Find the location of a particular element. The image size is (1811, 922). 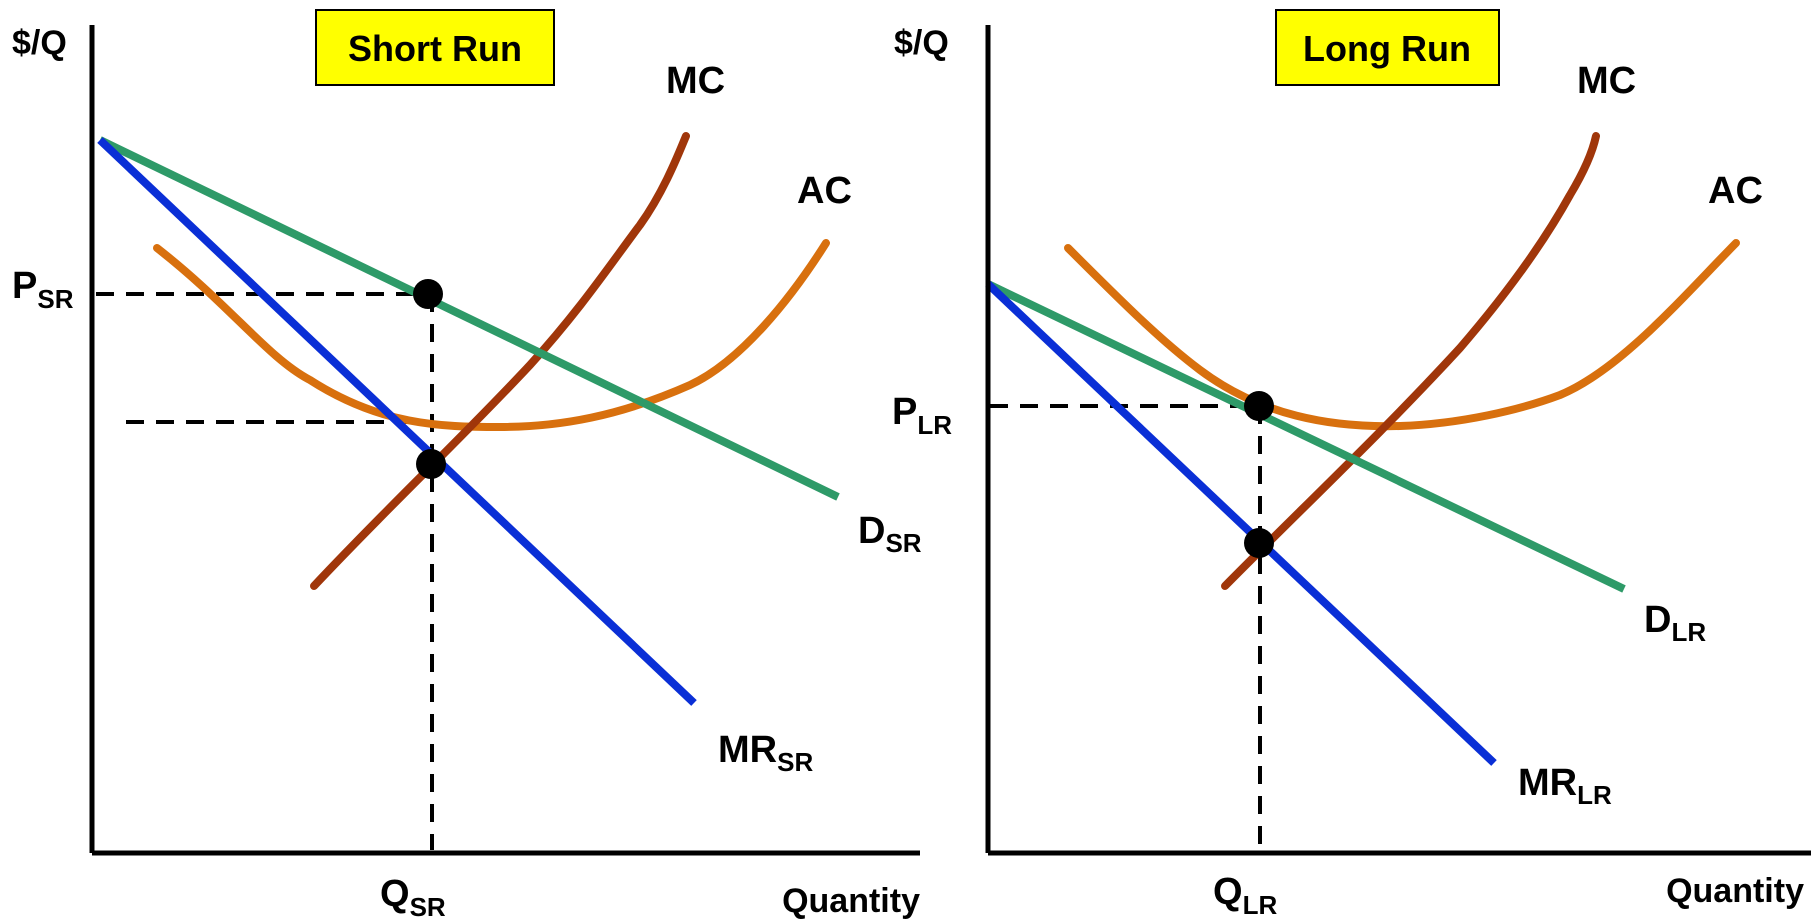

quantity-label: QLR is located at coordinates (1245, 895).